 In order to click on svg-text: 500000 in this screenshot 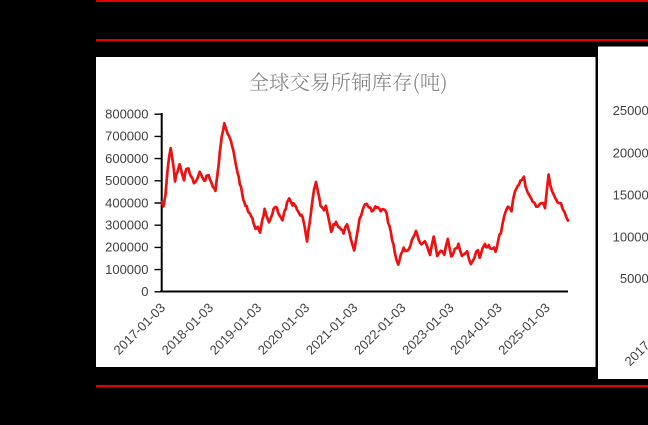, I will do `click(126, 180)`.